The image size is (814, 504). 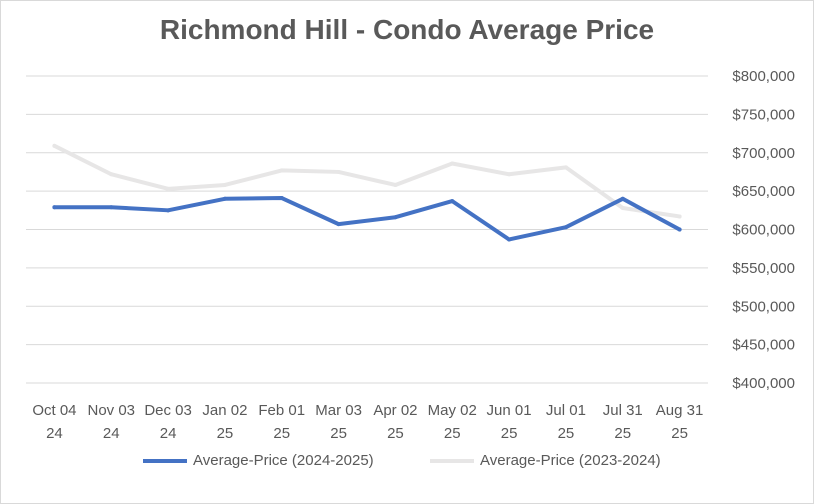 What do you see at coordinates (623, 410) in the screenshot?
I see `x-tick-label: Jul 31` at bounding box center [623, 410].